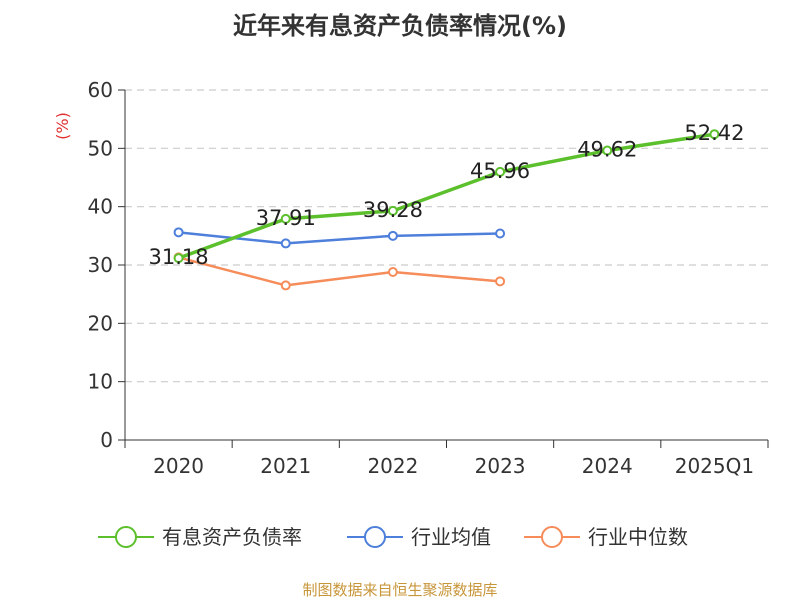 This screenshot has height=600, width=800. I want to click on legend-label: 行业均值, so click(451, 537).